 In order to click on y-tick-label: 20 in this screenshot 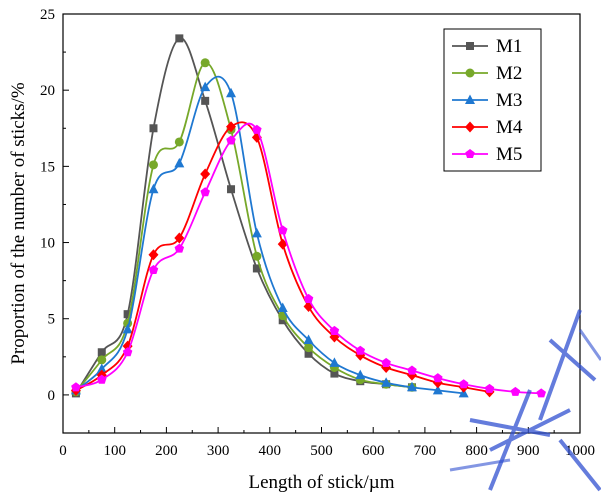, I will do `click(47, 91)`.